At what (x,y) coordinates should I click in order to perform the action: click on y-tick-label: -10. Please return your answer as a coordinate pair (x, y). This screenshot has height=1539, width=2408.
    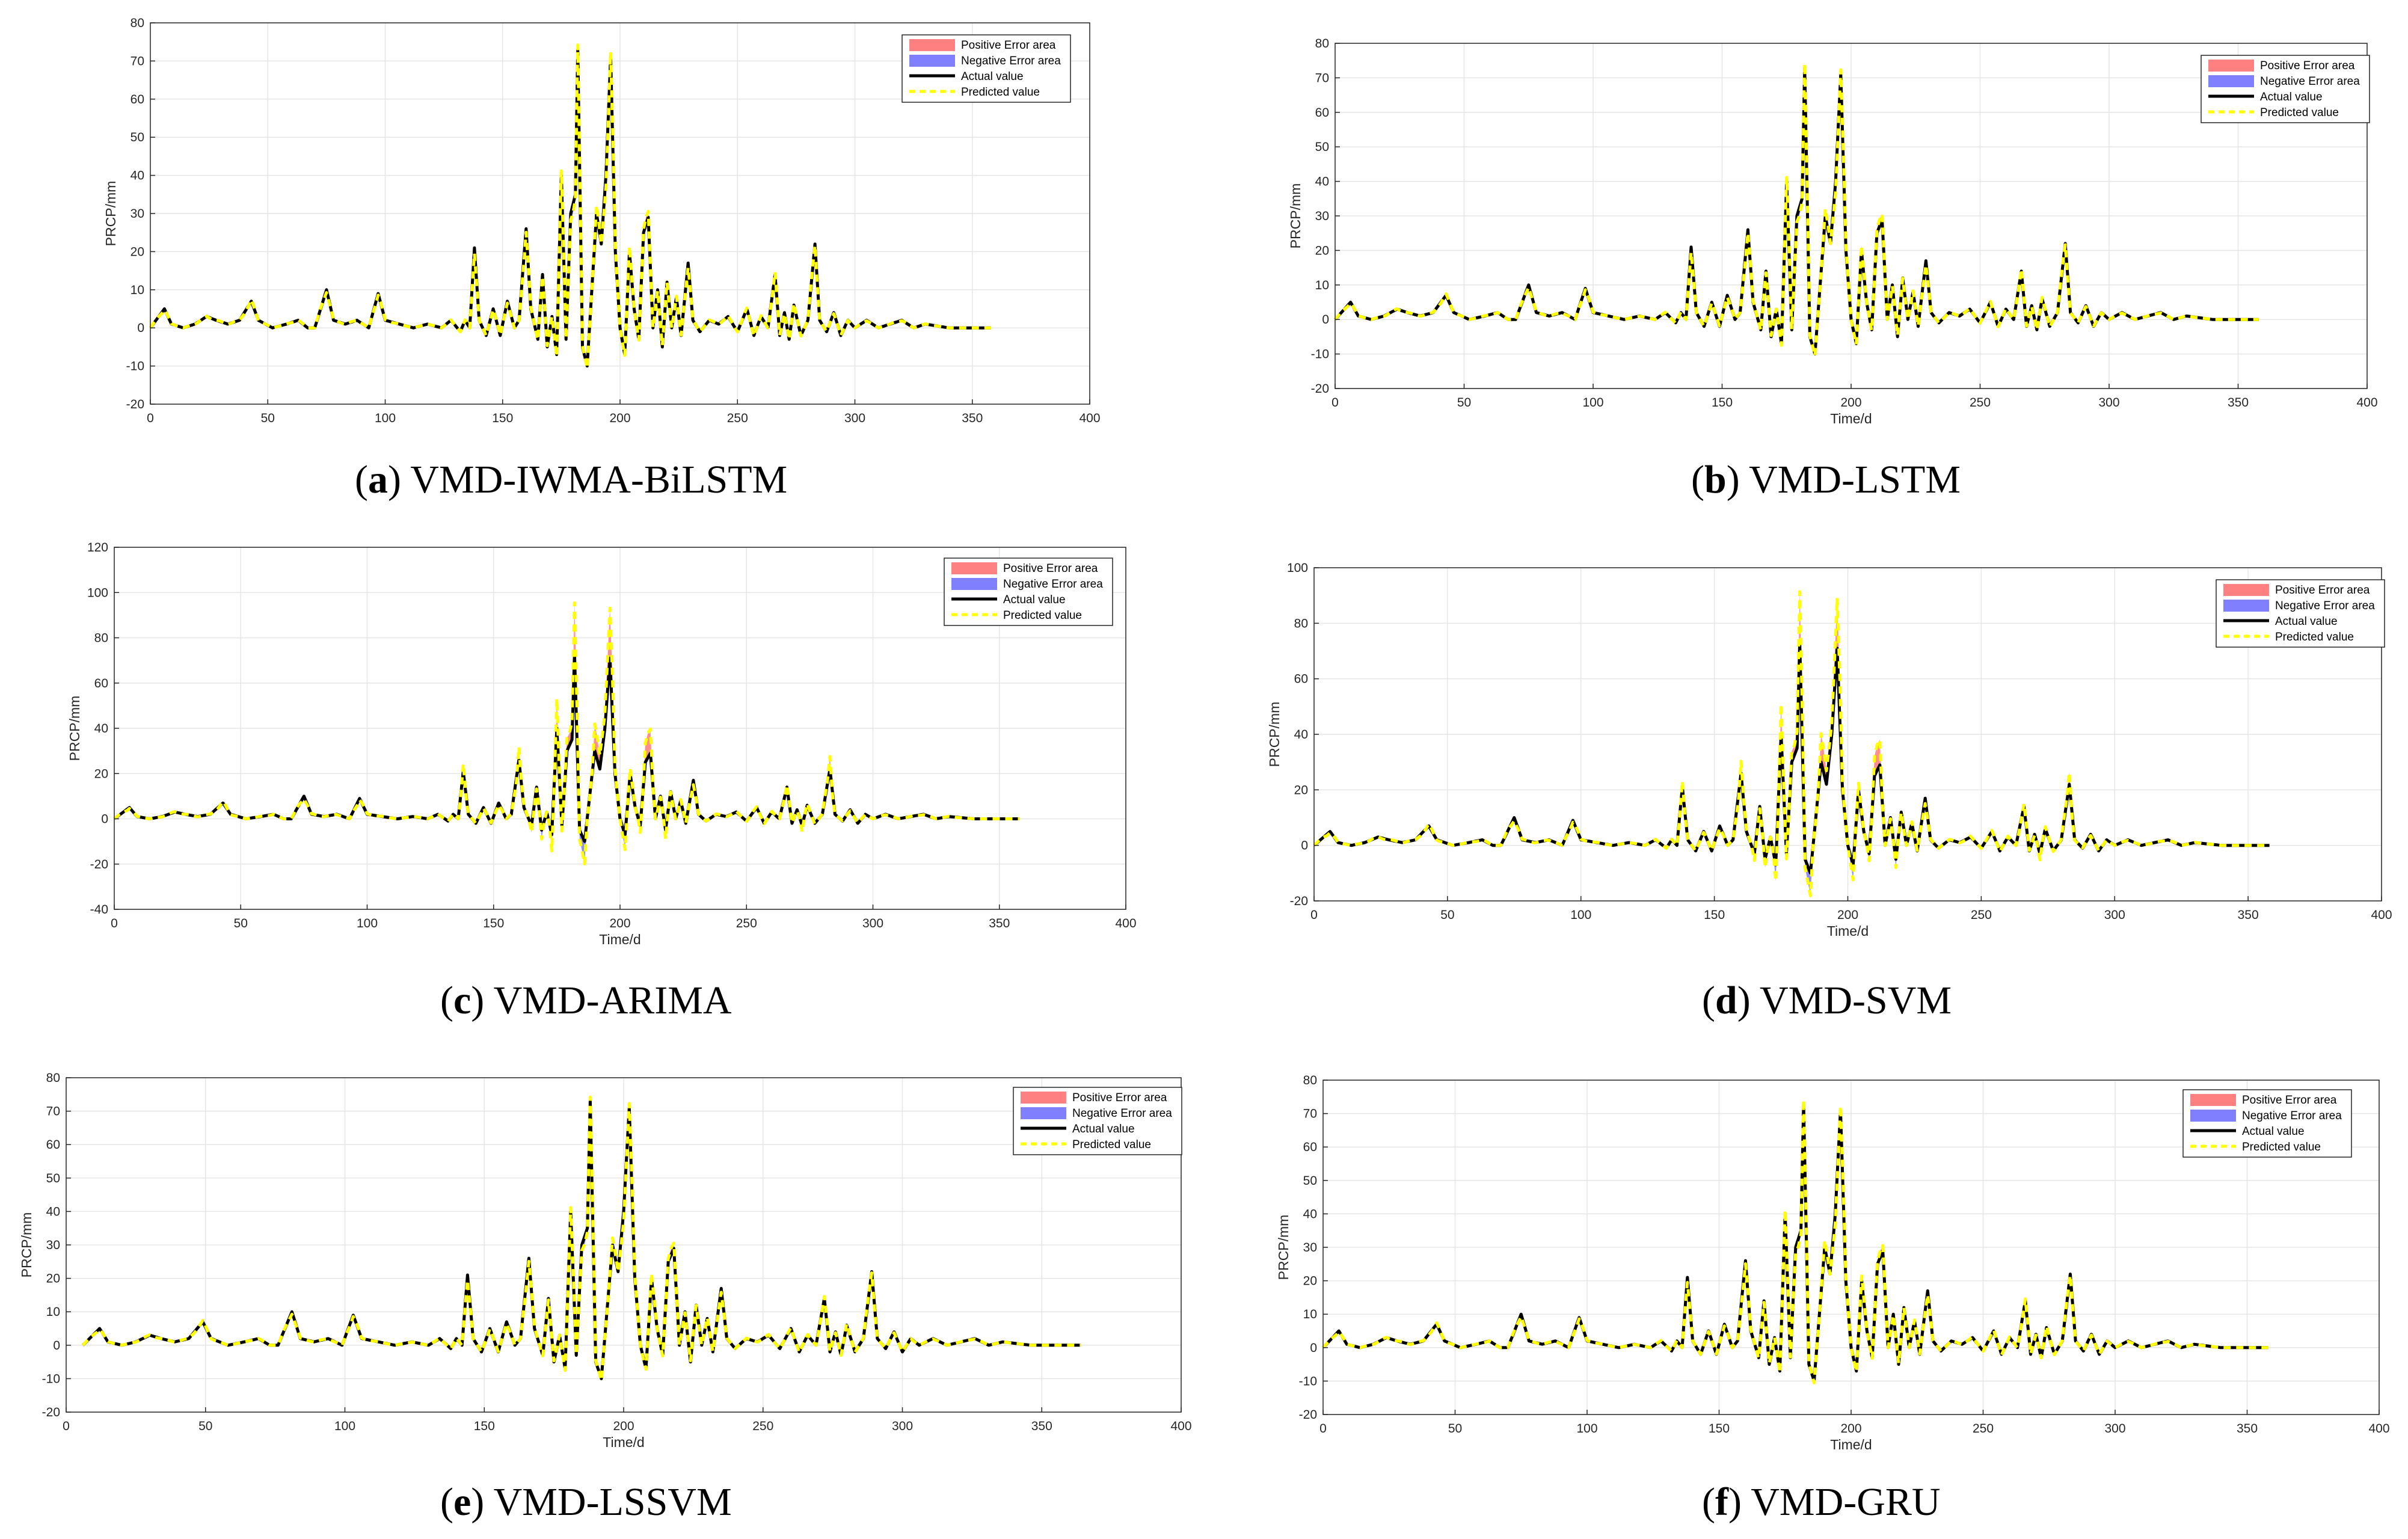
    Looking at the image, I should click on (135, 366).